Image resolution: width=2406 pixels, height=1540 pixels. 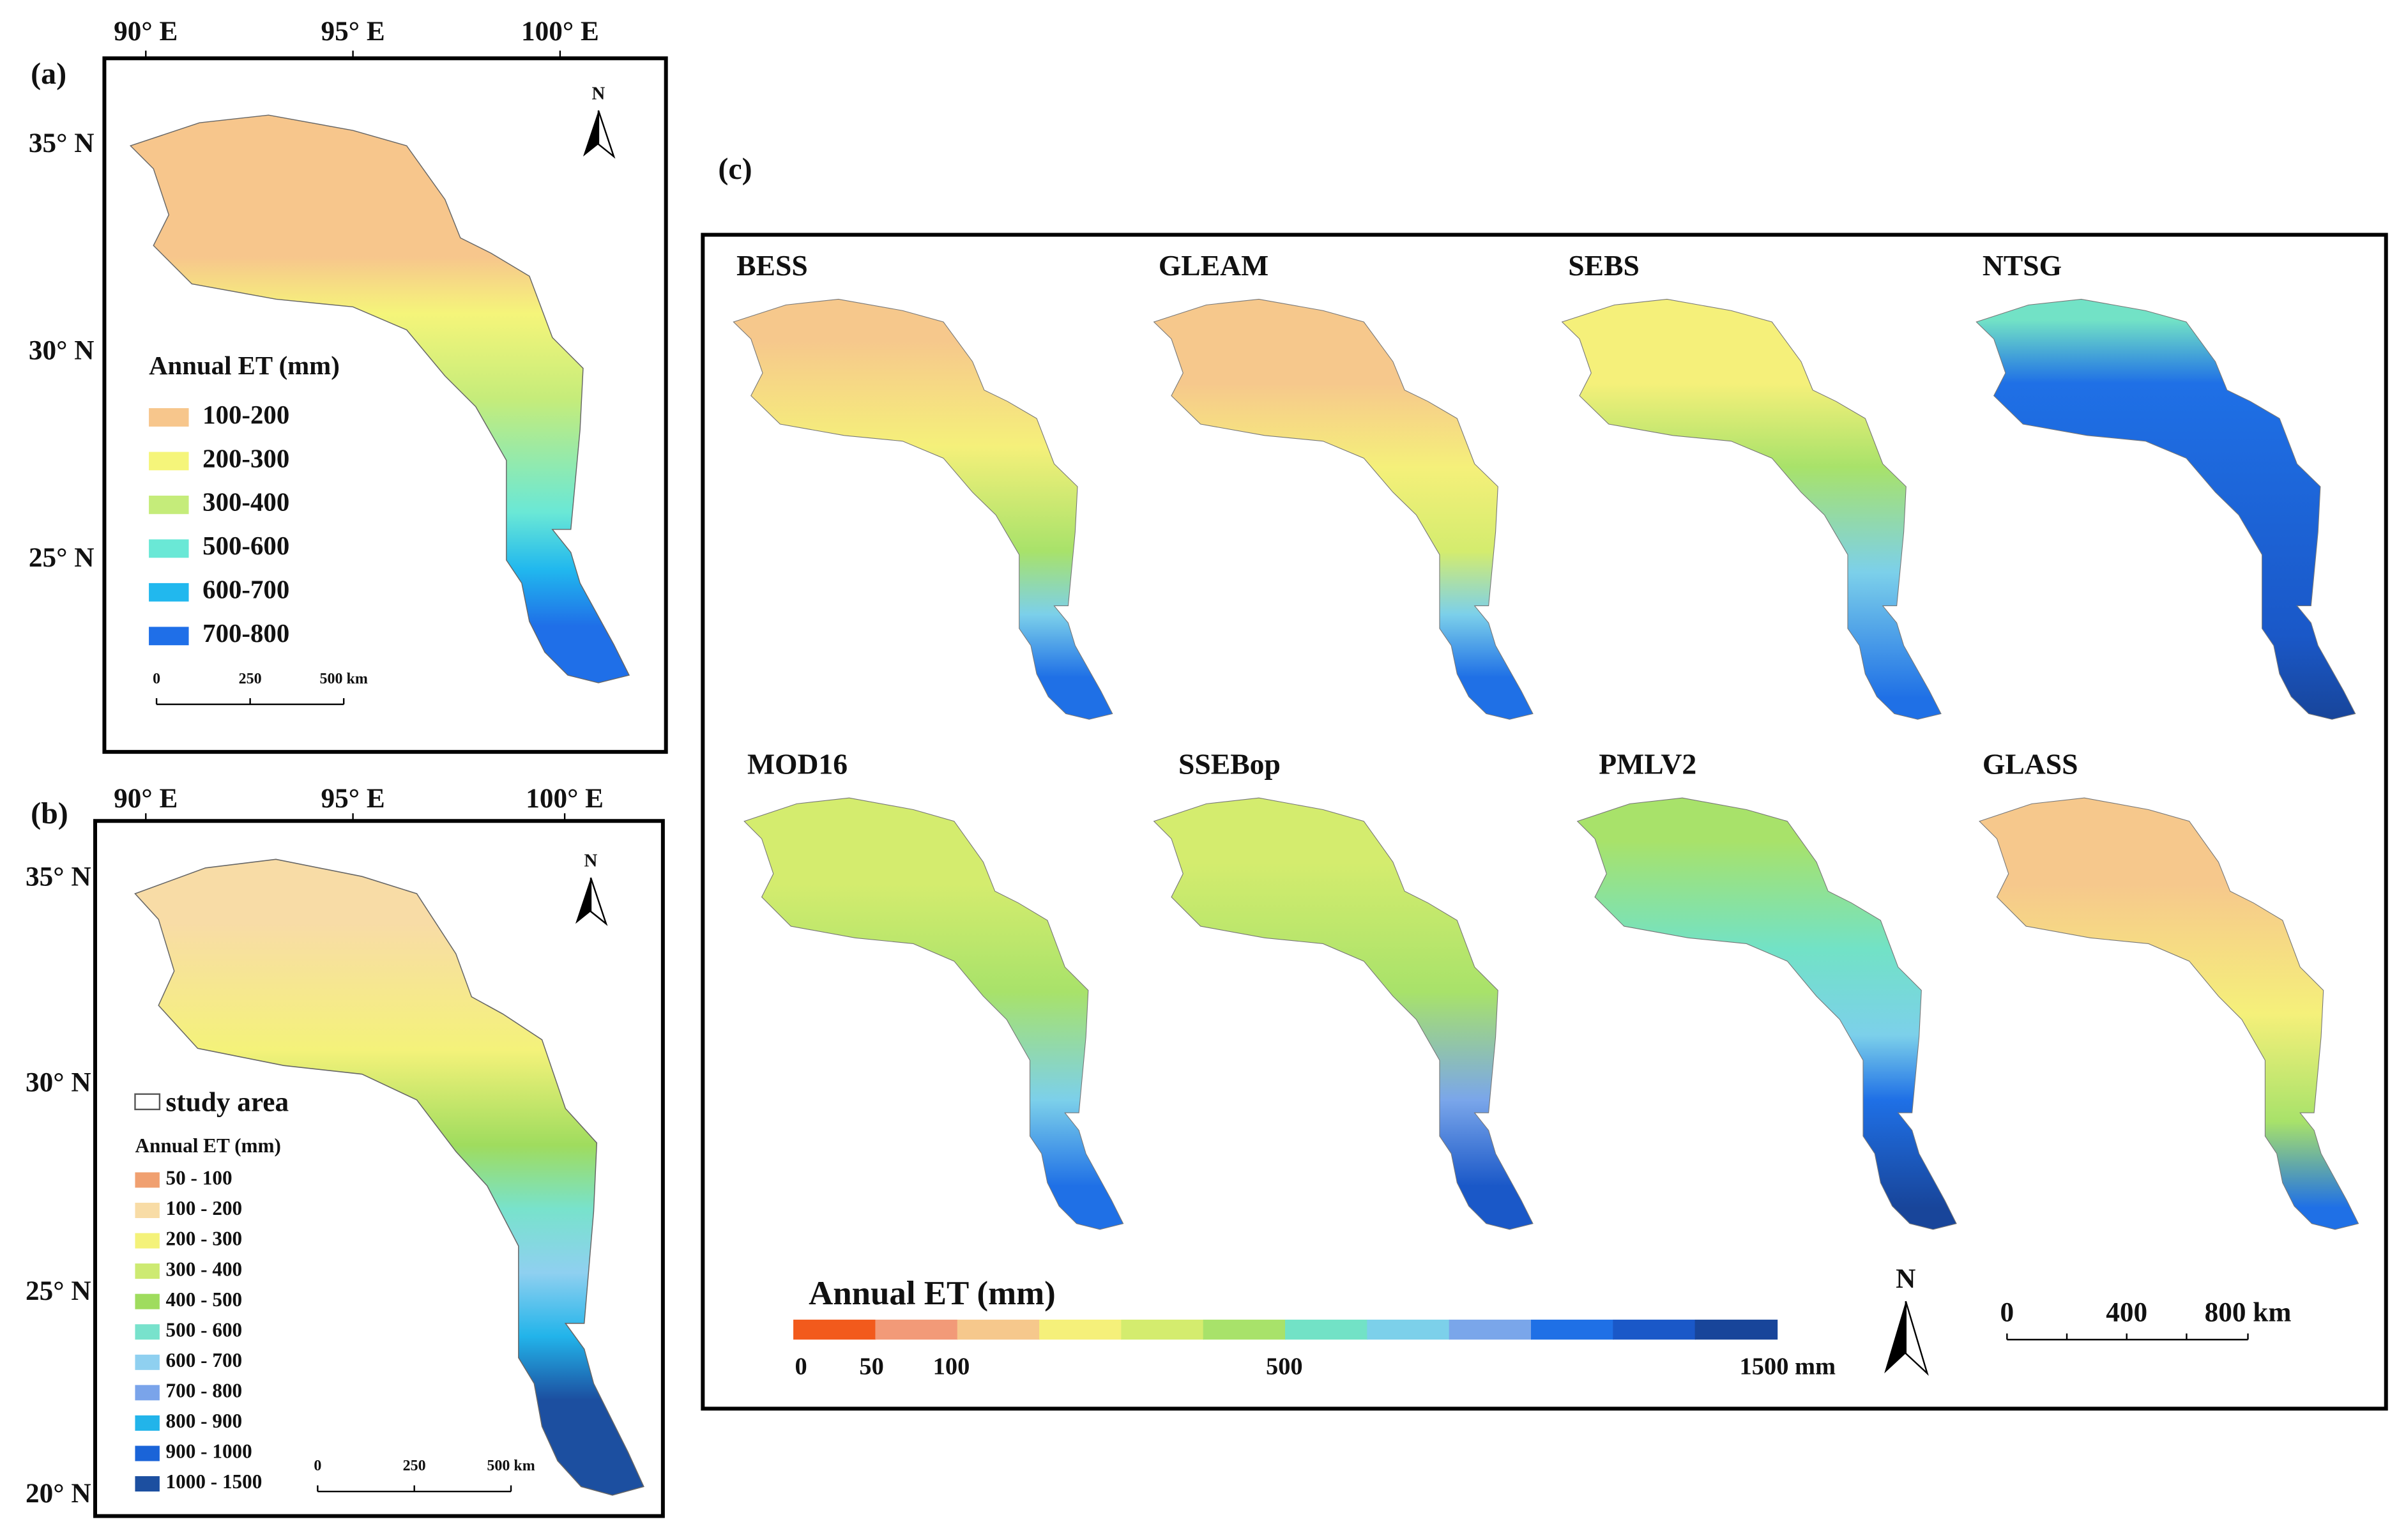 What do you see at coordinates (49, 813) in the screenshot?
I see `panel-label: (b)` at bounding box center [49, 813].